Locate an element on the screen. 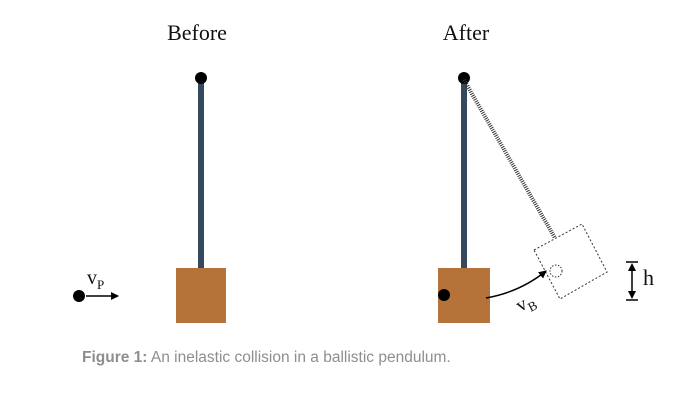 The height and width of the screenshot is (402, 679). before-pivot is located at coordinates (201, 78).